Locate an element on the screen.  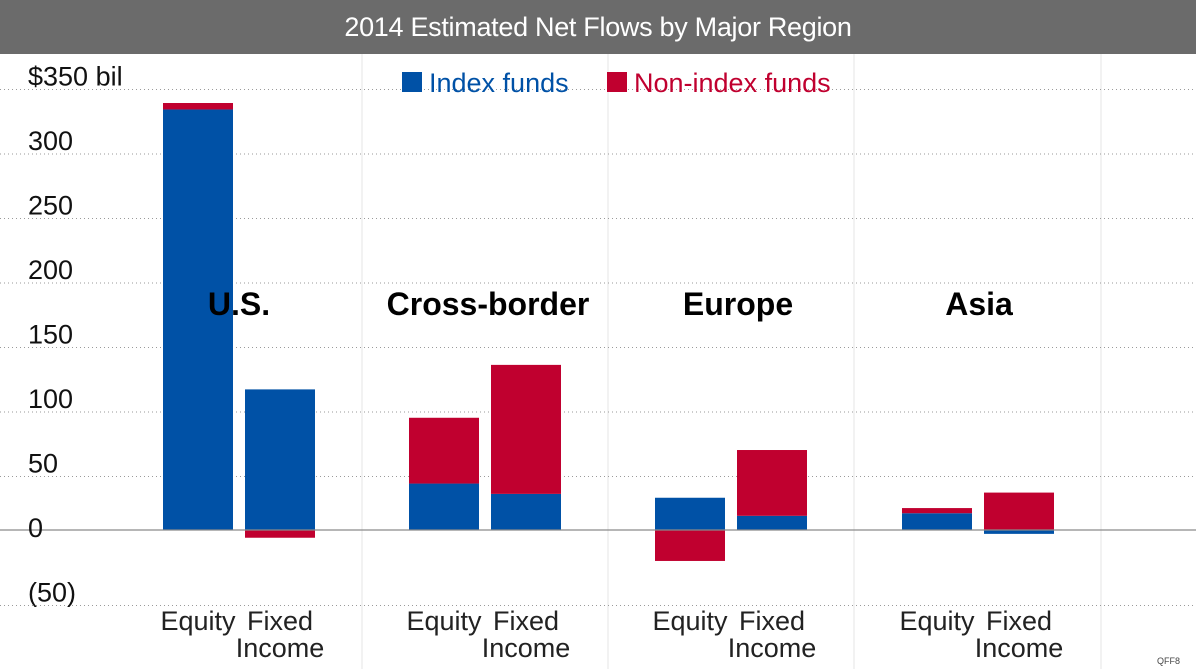
y-tick-label: 0 is located at coordinates (35, 528).